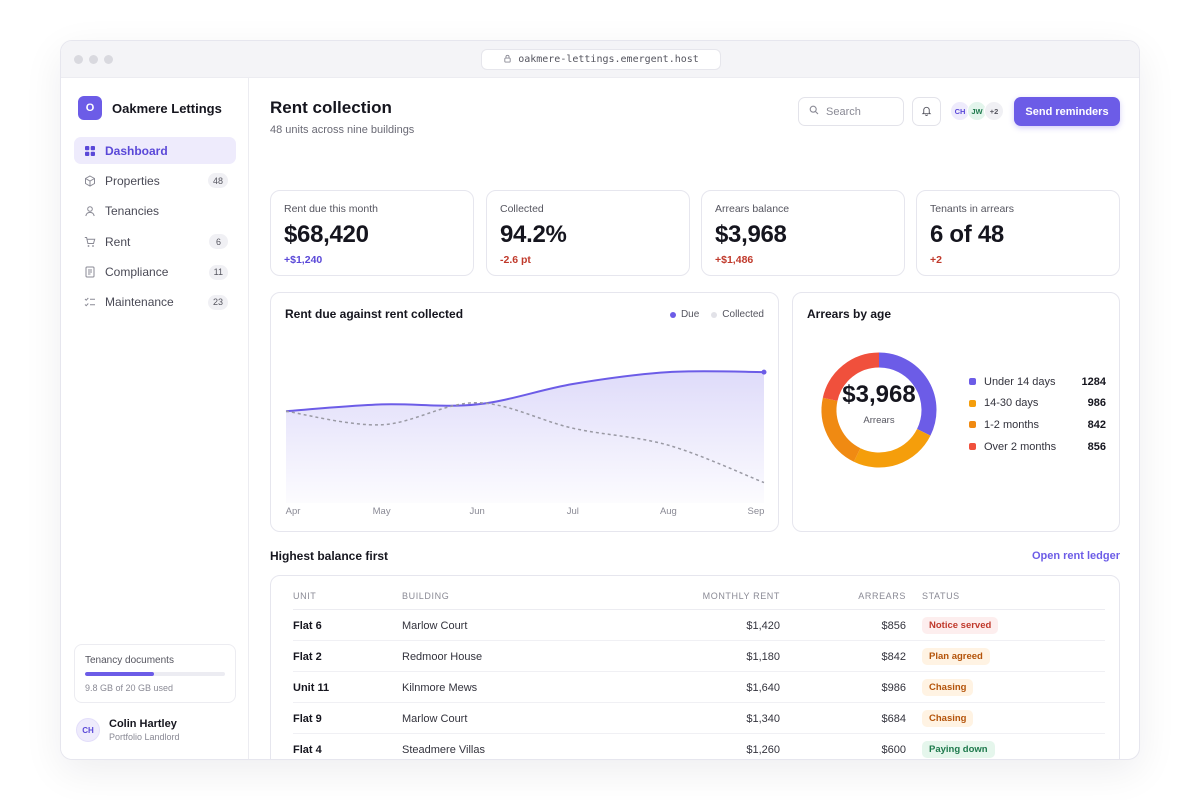  I want to click on window-minimize-dot, so click(93, 59).